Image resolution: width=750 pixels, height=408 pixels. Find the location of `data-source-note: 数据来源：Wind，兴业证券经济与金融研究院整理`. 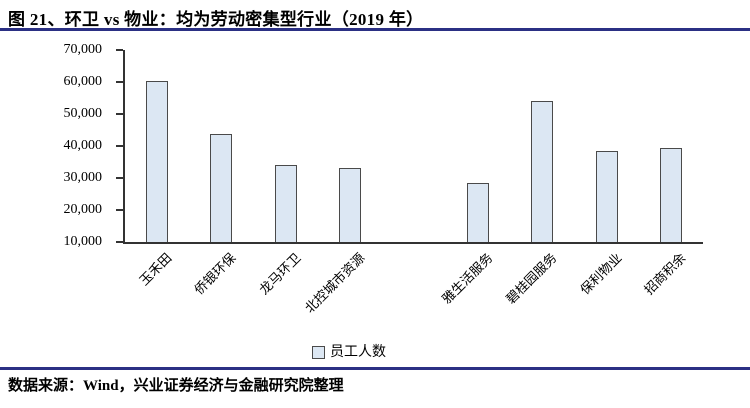

data-source-note: 数据来源：Wind，兴业证券经济与金融研究院整理 is located at coordinates (176, 386).